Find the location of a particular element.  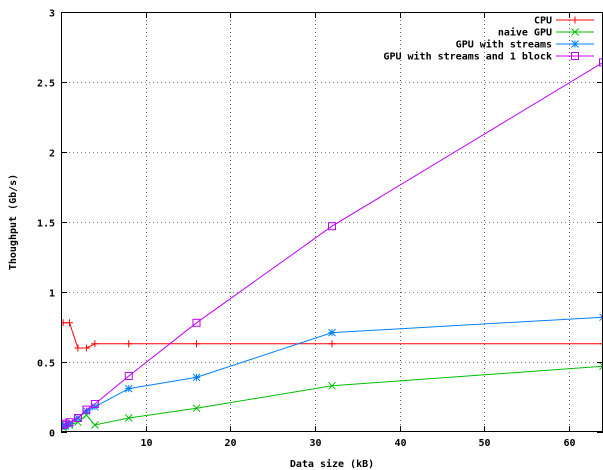

series-cpu is located at coordinates (332, 335).